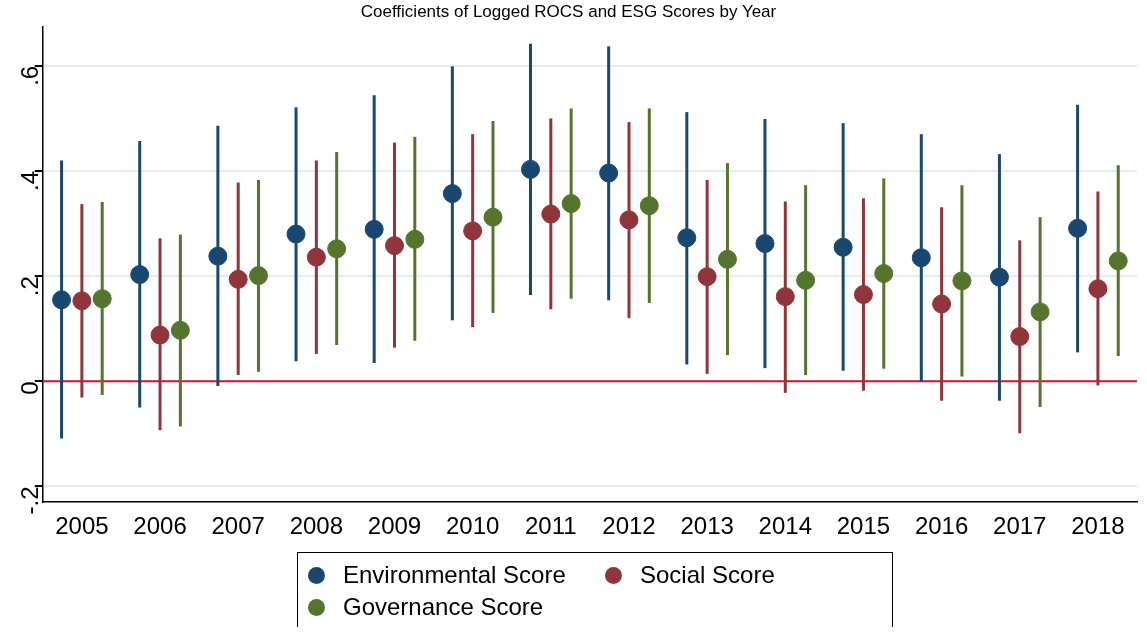 This screenshot has width=1147, height=635. I want to click on x-tick-label: 2005, so click(82, 526).